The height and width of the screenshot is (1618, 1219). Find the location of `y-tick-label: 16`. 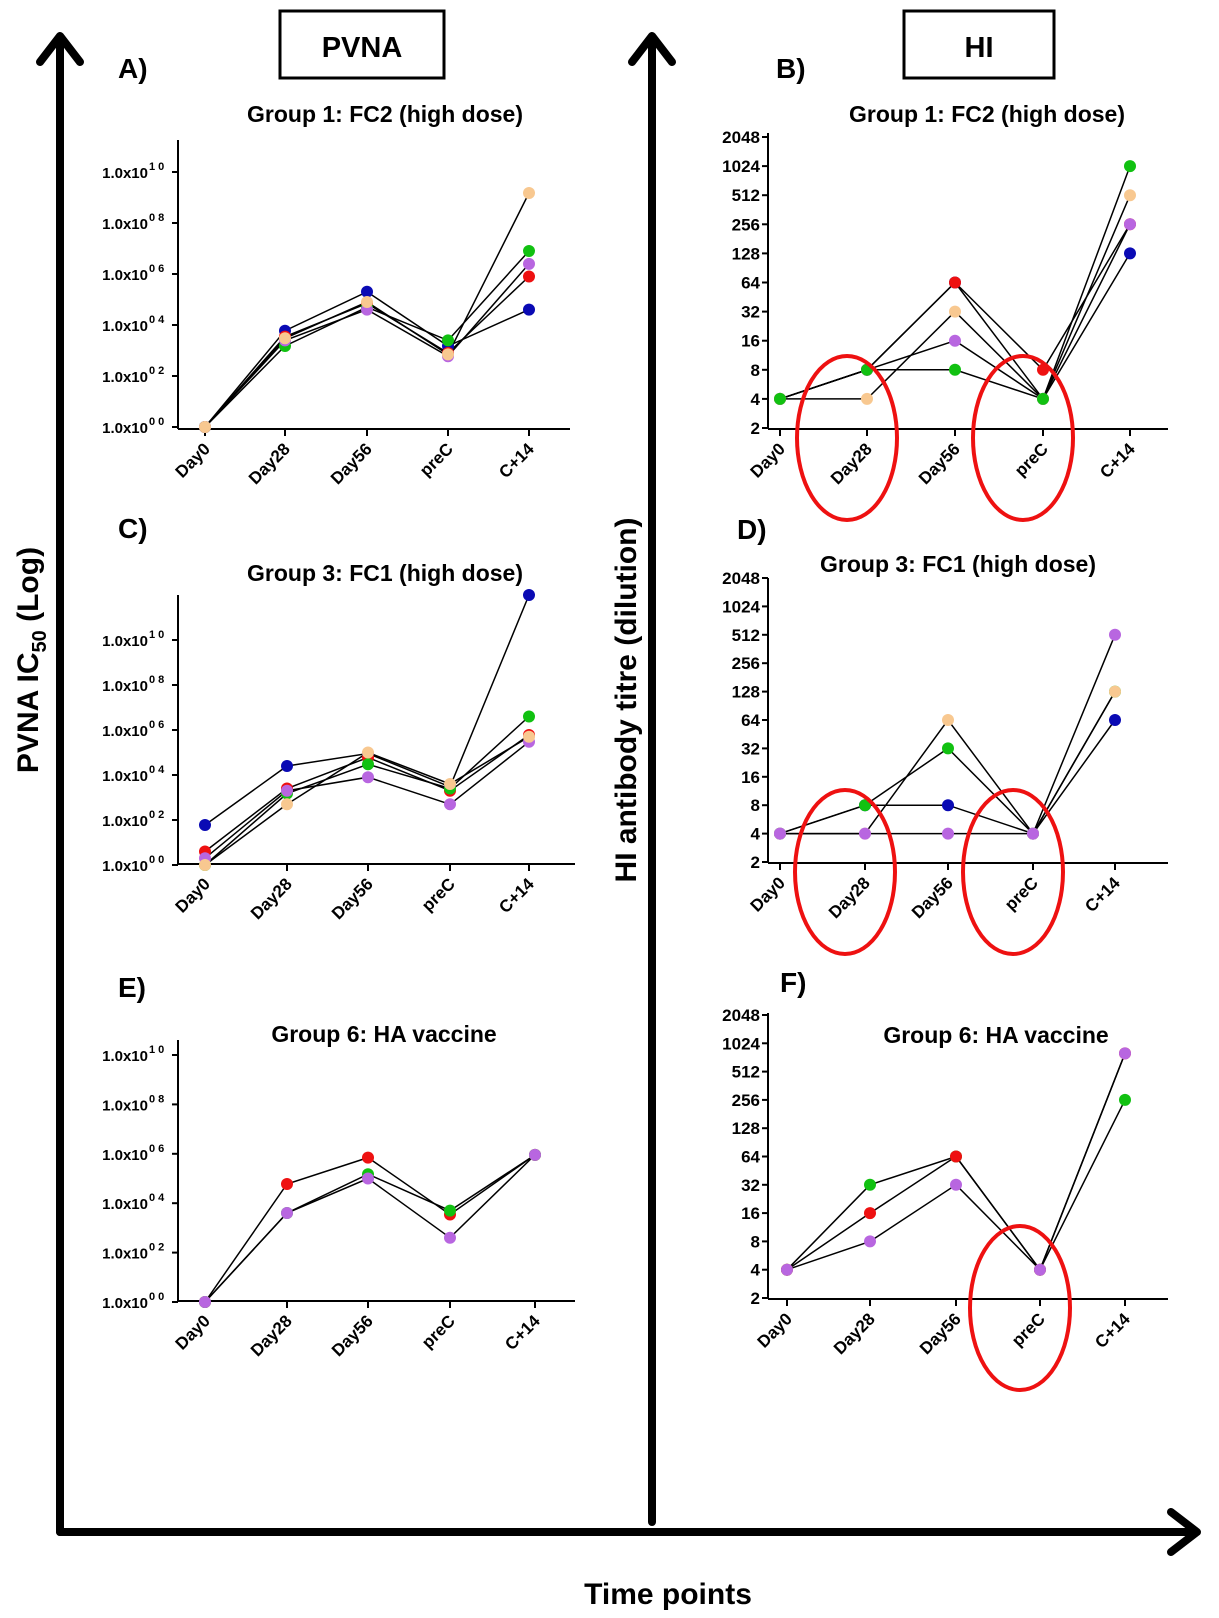

y-tick-label: 16 is located at coordinates (750, 1213).